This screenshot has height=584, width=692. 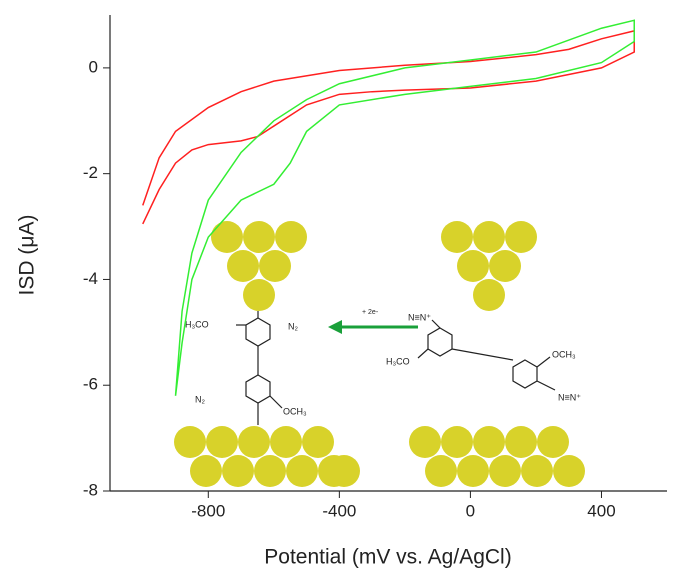 I want to click on y-tick-label: -2, so click(x=90, y=172).